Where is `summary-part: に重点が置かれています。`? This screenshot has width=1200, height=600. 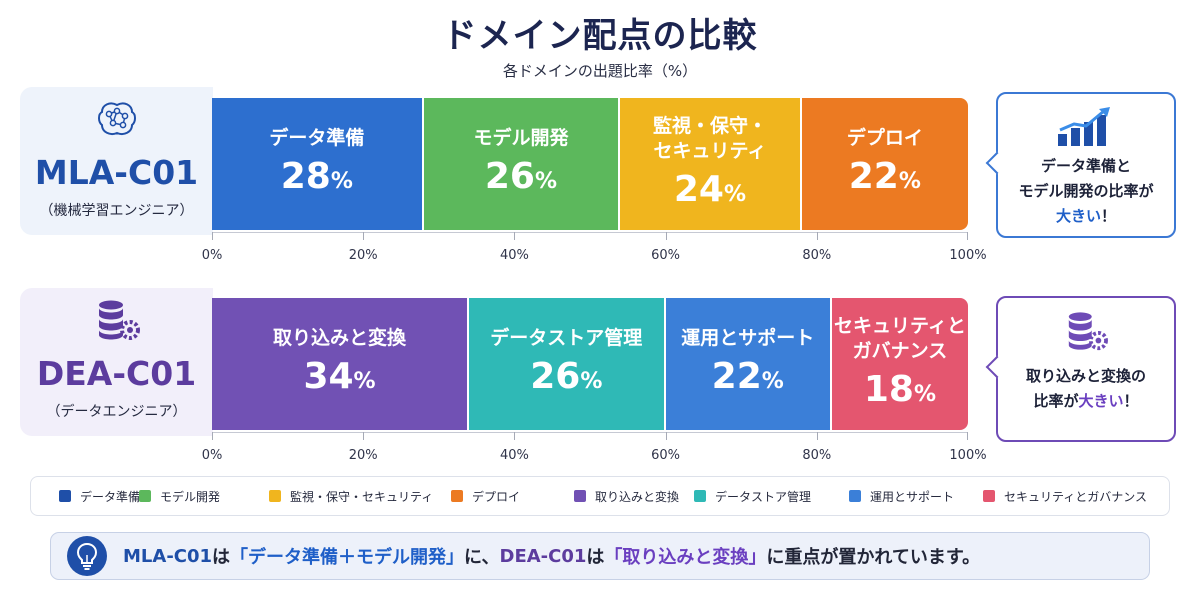
summary-part: に重点が置かれています。 is located at coordinates (873, 557).